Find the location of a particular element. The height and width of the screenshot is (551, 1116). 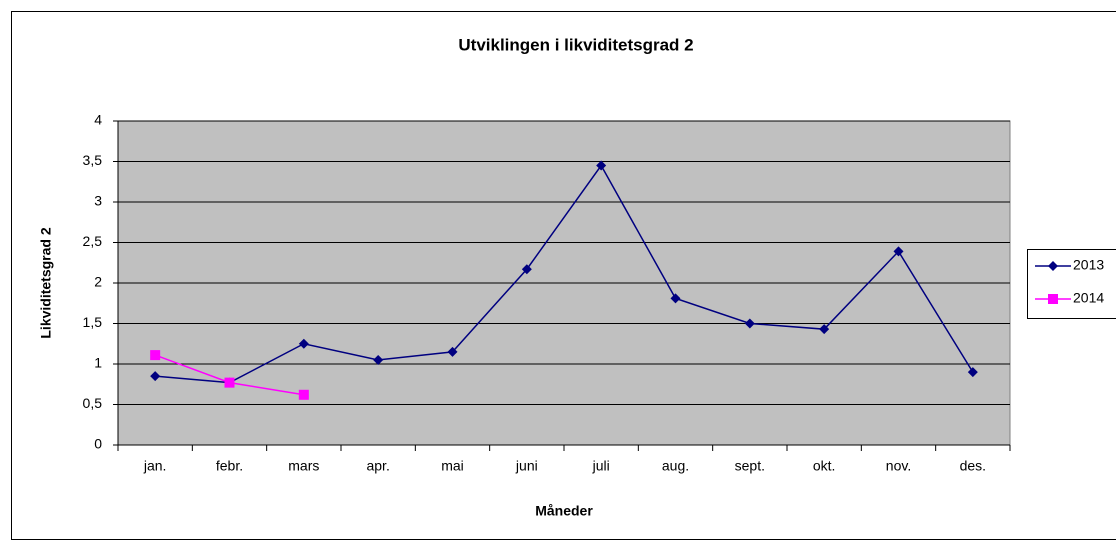

x-tick-label: febr. is located at coordinates (229, 466).